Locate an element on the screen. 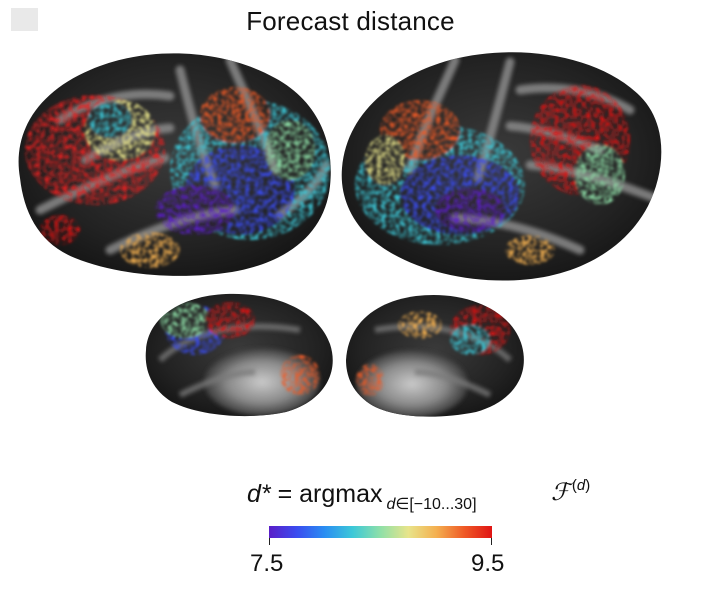 The height and width of the screenshot is (596, 701). colorbar-min-tick is located at coordinates (269, 541).